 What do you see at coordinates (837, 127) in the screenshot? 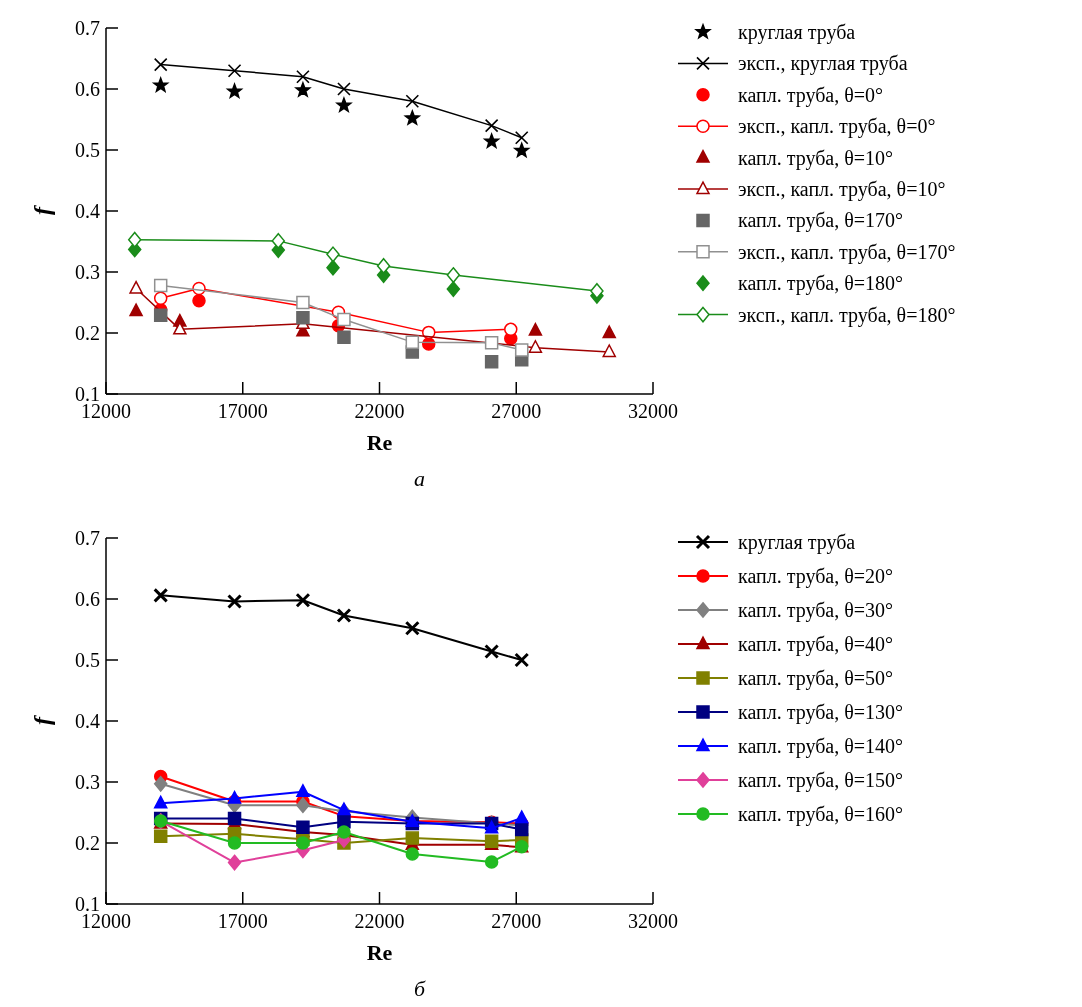
I see `legend-label: эксп., капл. труба, θ=0°` at bounding box center [837, 127].